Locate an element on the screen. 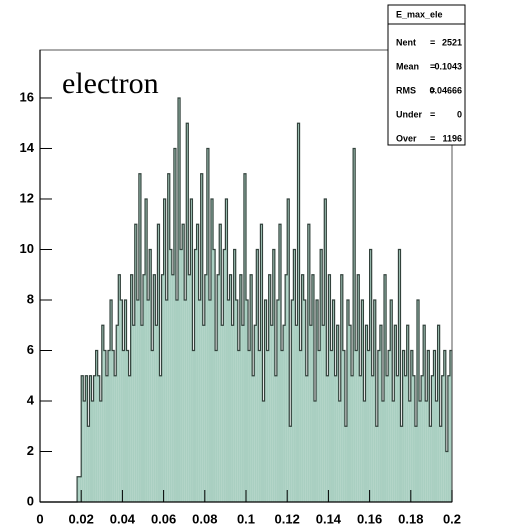 This screenshot has width=518, height=530. y-tick-label: 4 is located at coordinates (31, 399).